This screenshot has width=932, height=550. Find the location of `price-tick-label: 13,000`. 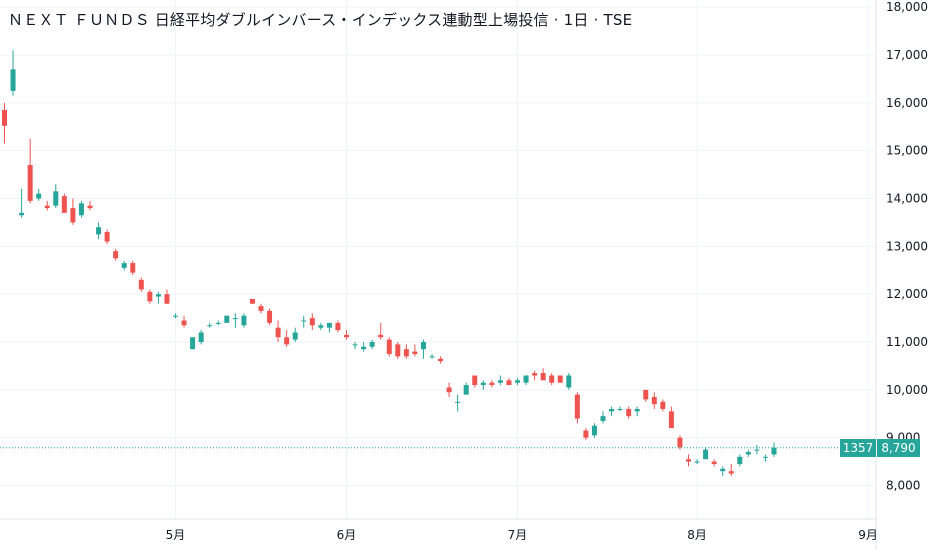

price-tick-label: 13,000 is located at coordinates (907, 246).